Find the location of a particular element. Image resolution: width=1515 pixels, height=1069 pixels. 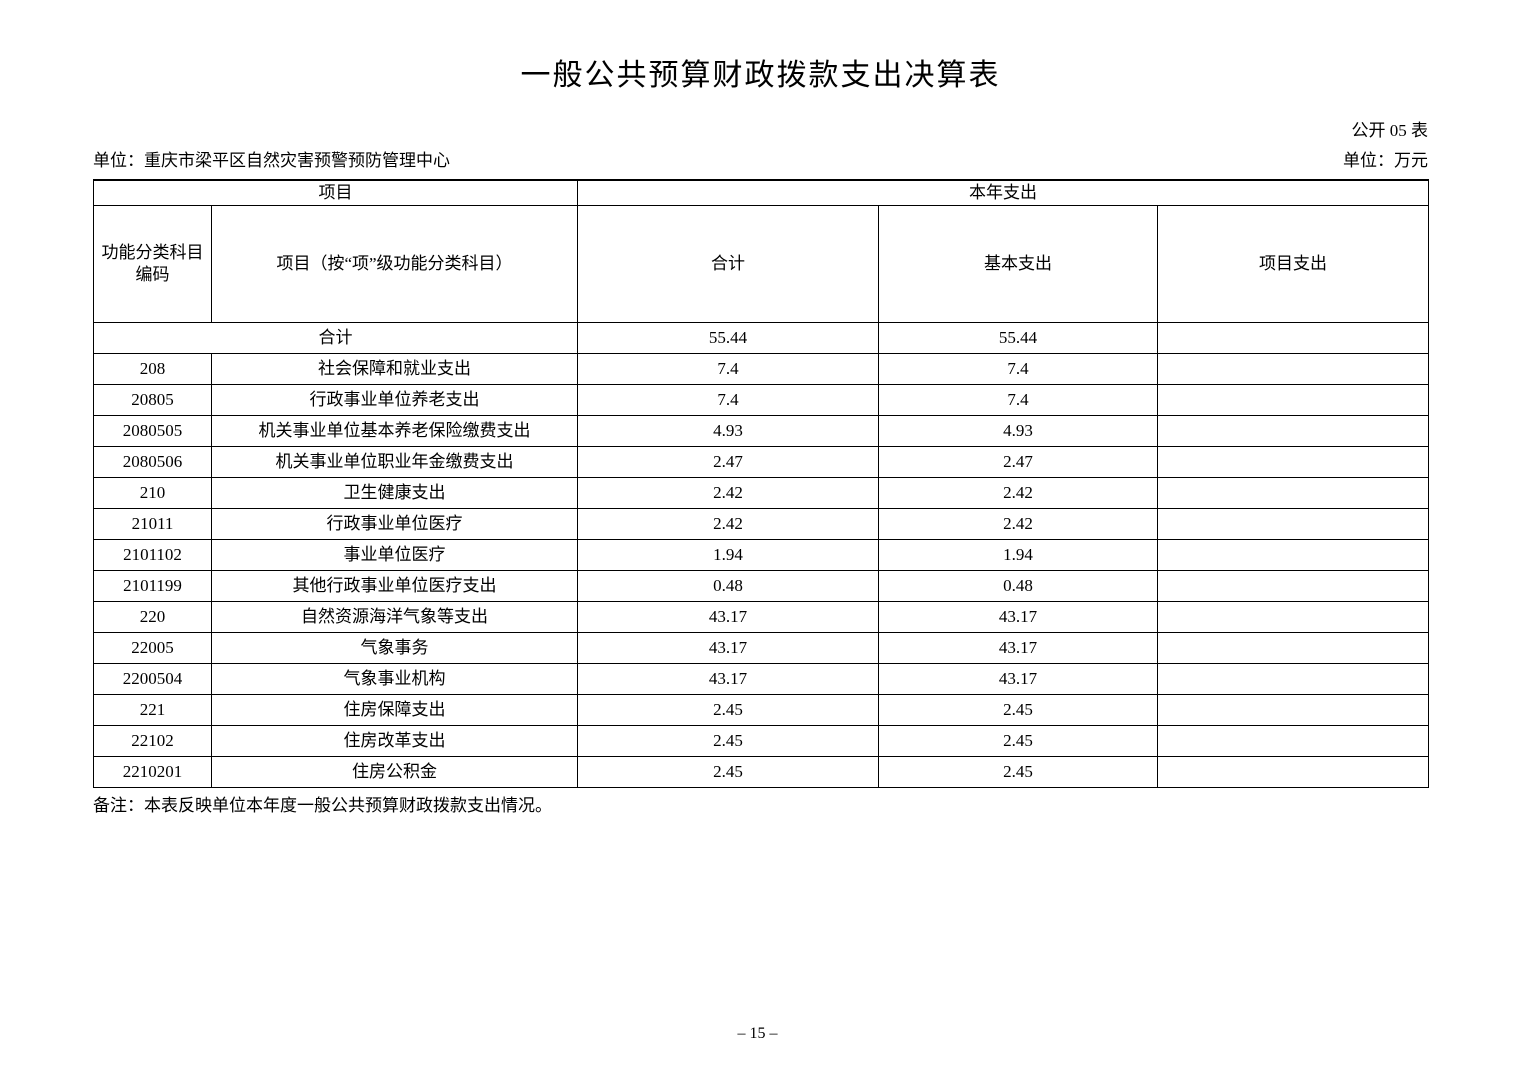

row-code: 2080505 is located at coordinates (152, 430).